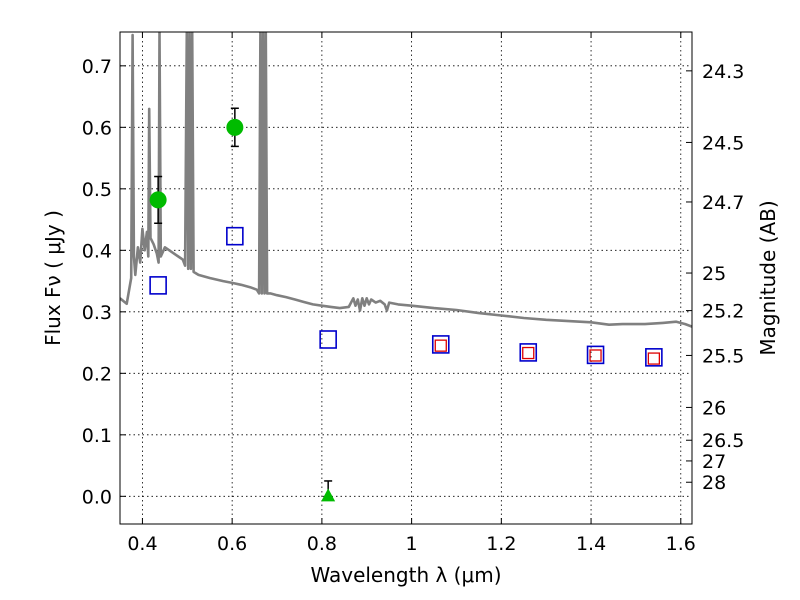 This screenshot has width=800, height=600. What do you see at coordinates (97, 128) in the screenshot?
I see `y-tick-label: 0.6` at bounding box center [97, 128].